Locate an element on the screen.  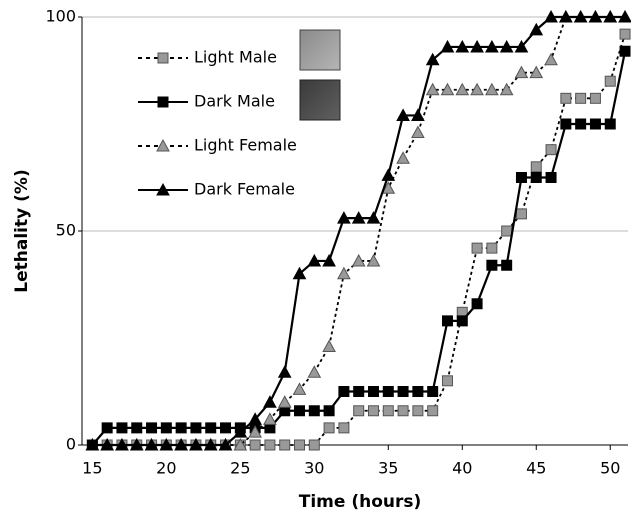
x-axis-title: Time (hours) is located at coordinates (360, 502).